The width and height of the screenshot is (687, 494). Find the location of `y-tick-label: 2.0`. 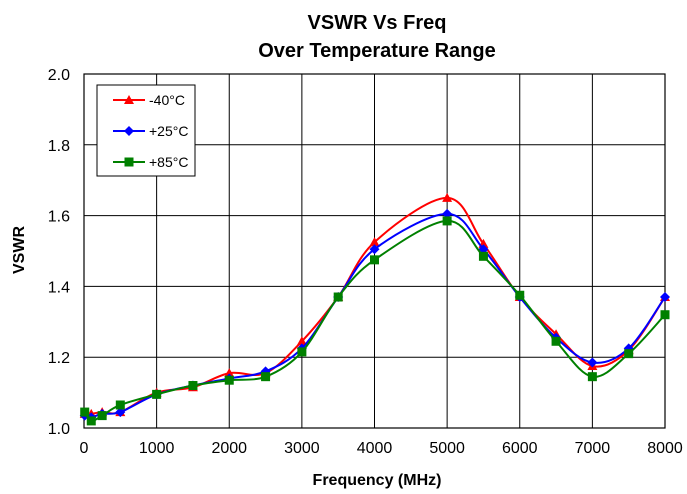

y-tick-label: 2.0 is located at coordinates (59, 75).